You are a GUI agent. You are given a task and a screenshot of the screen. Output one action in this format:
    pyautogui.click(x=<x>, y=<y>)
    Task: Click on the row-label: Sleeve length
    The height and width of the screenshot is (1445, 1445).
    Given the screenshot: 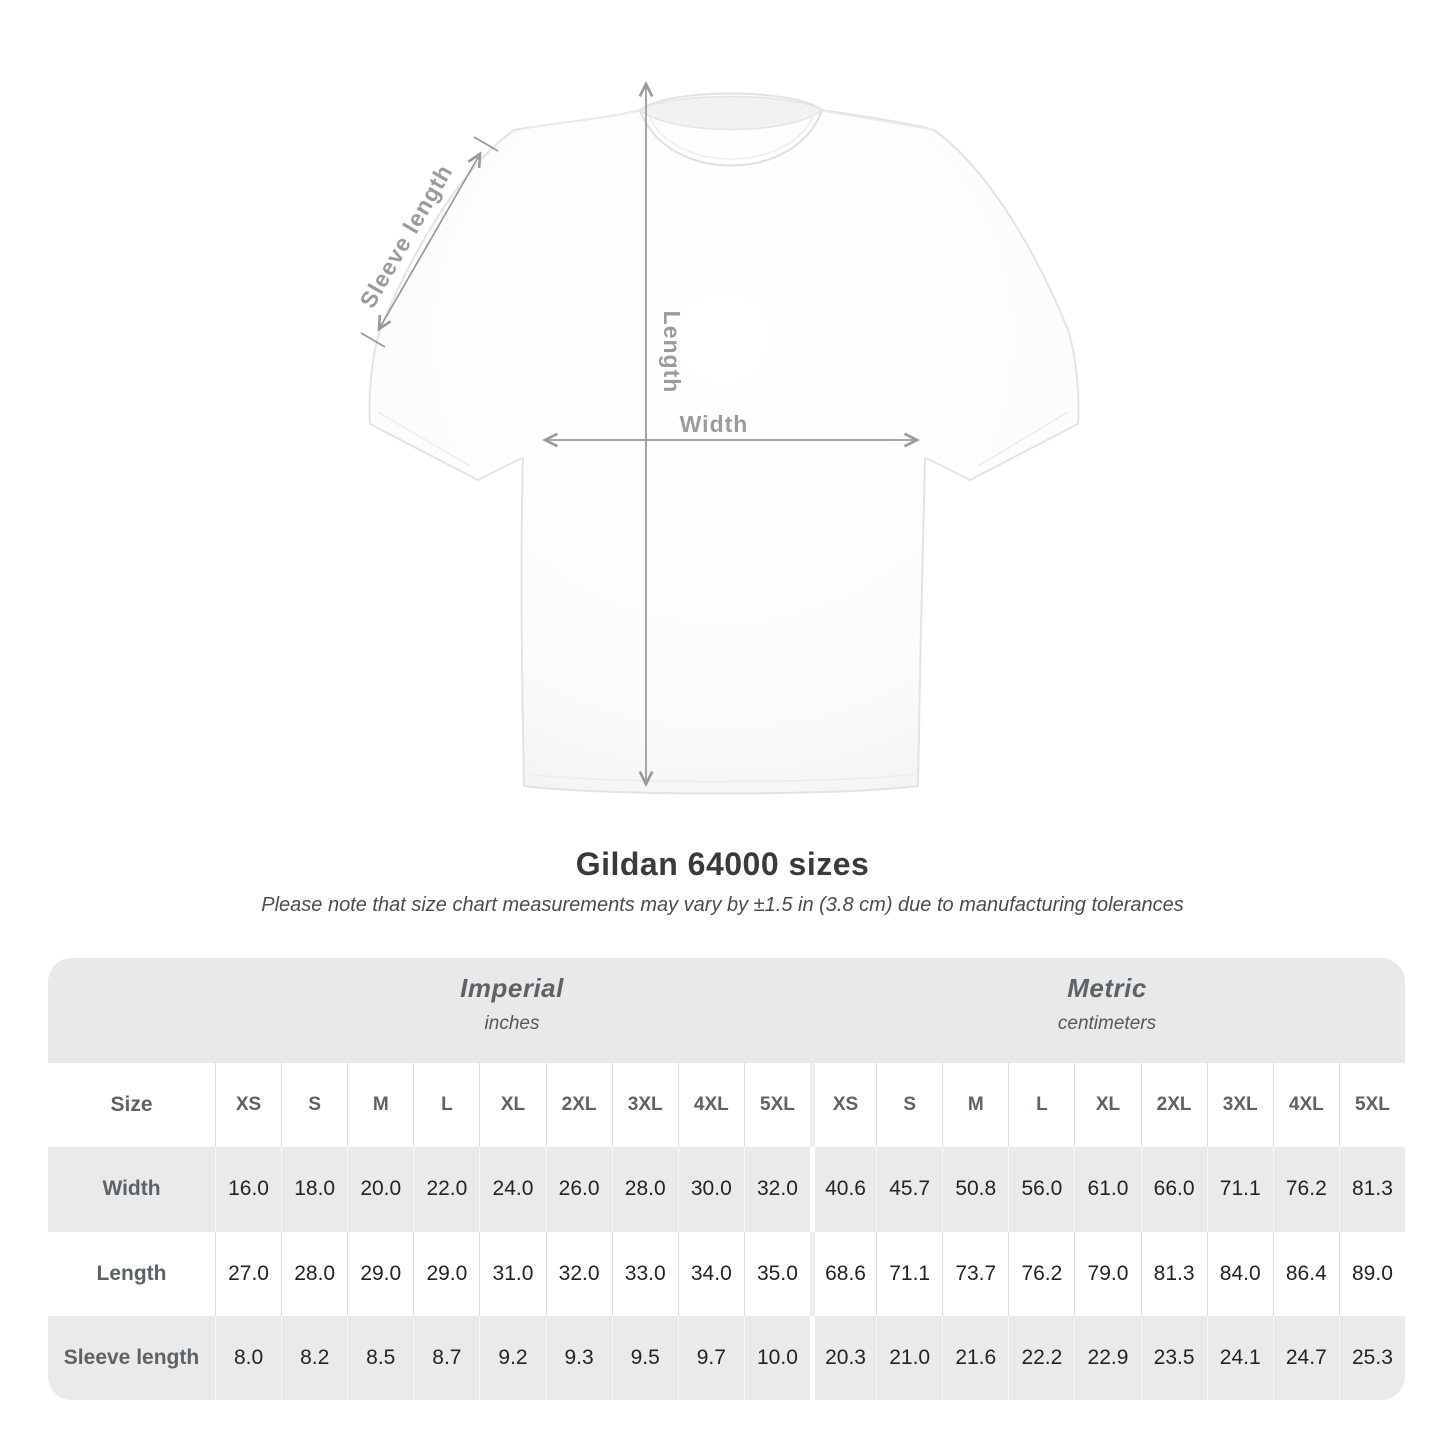 What is the action you would take?
    pyautogui.click(x=131, y=1357)
    